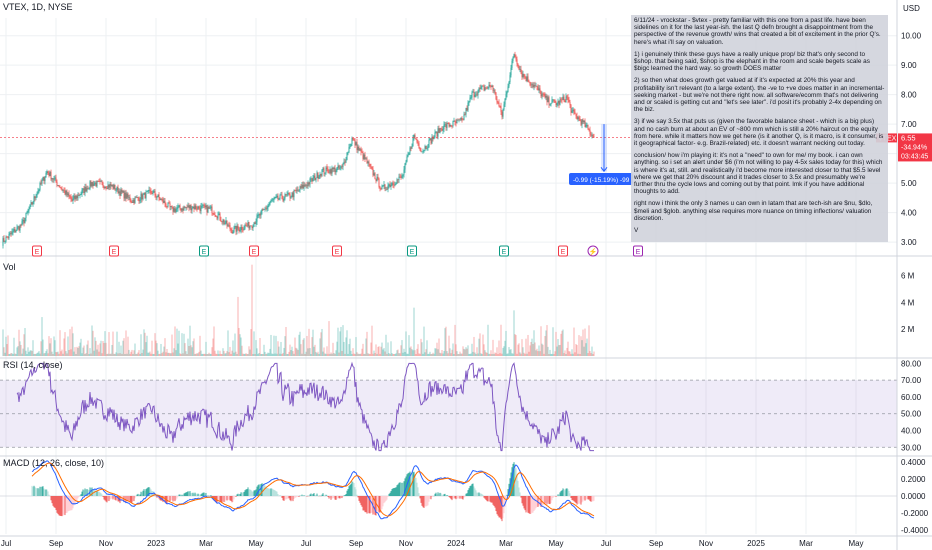  What do you see at coordinates (911, 431) in the screenshot?
I see `rsi-tick-label: 40.00` at bounding box center [911, 431].